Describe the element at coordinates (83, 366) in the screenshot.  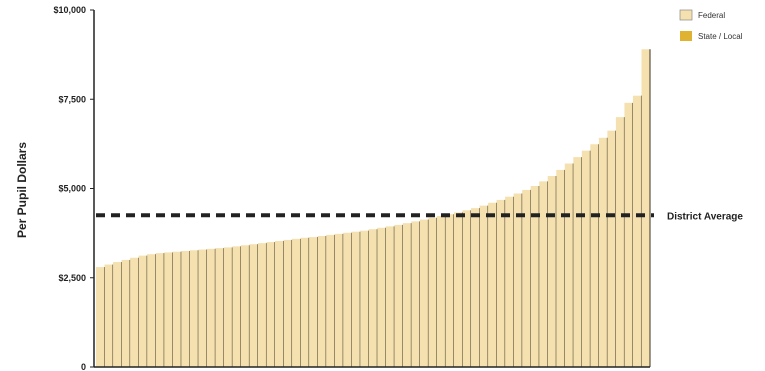
I see `y-tick-label: 0` at that location.